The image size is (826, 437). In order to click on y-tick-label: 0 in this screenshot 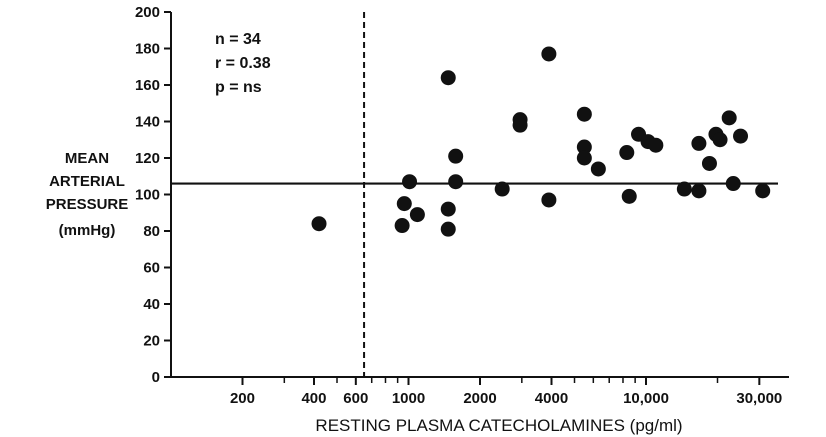, I will do `click(156, 377)`.